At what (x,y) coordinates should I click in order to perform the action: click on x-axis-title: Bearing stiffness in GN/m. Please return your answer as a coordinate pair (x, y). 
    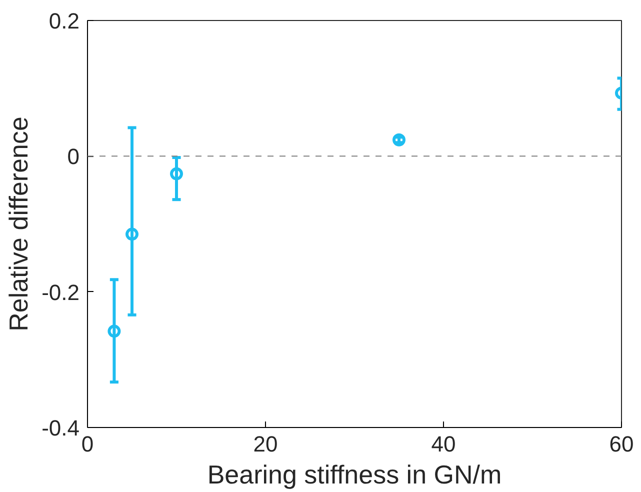
    Looking at the image, I should click on (354, 475).